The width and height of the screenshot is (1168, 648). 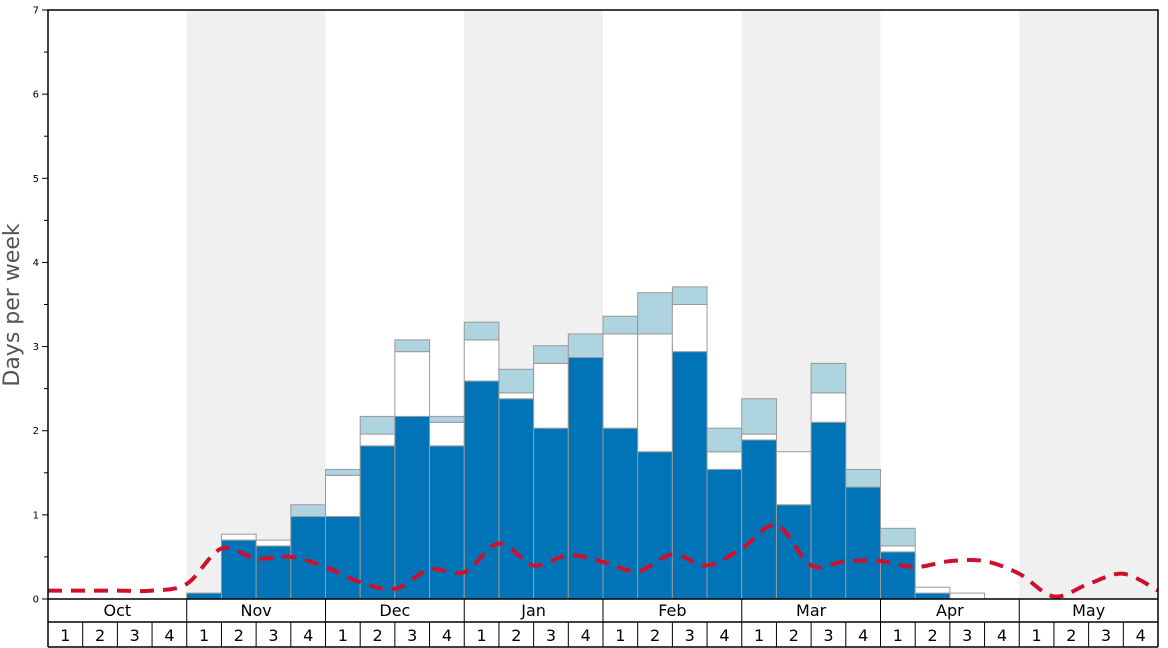 What do you see at coordinates (36, 179) in the screenshot?
I see `y-tick-label: 5` at bounding box center [36, 179].